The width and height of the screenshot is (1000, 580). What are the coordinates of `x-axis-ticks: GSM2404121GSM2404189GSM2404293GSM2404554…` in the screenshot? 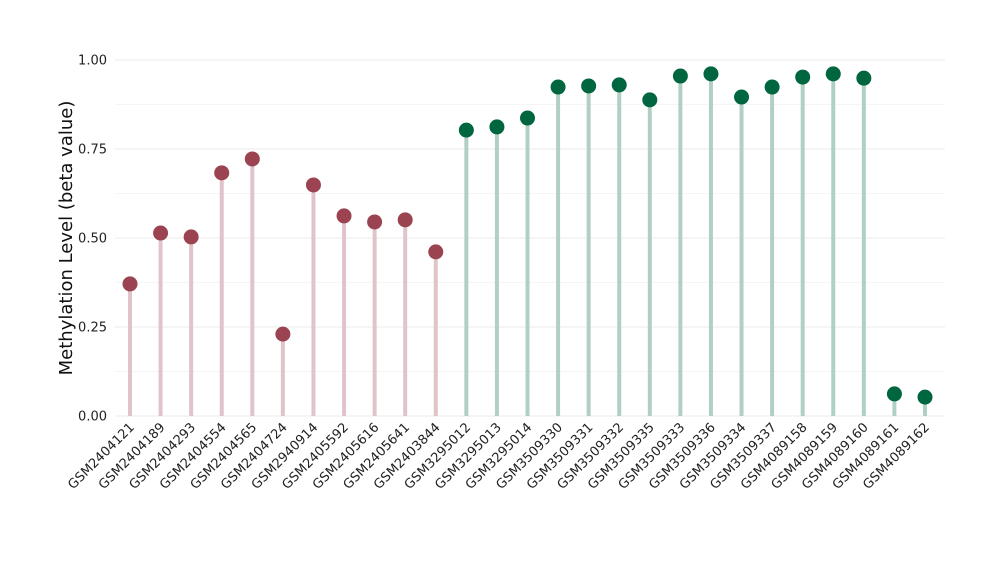 It's located at (498, 456).